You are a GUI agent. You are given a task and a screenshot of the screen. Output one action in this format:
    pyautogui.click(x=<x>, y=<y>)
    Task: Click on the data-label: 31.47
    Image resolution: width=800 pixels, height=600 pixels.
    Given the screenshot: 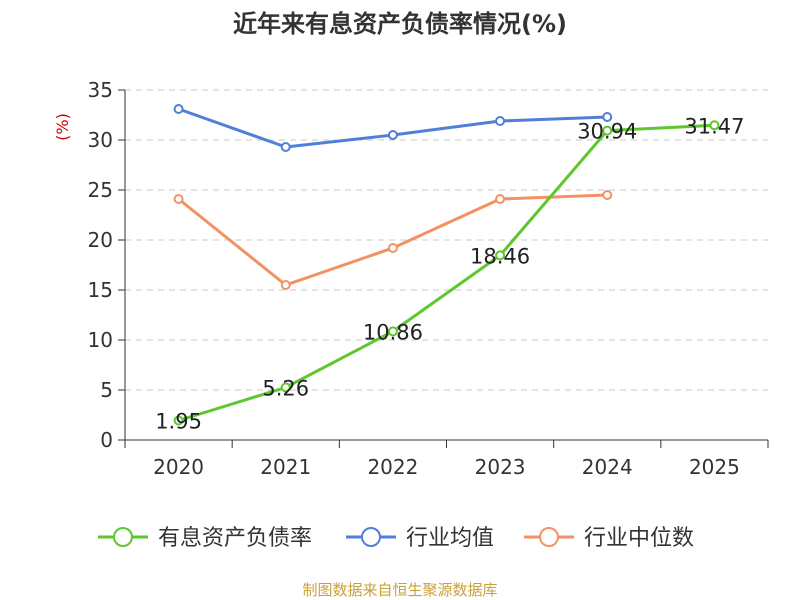 What is the action you would take?
    pyautogui.click(x=714, y=126)
    